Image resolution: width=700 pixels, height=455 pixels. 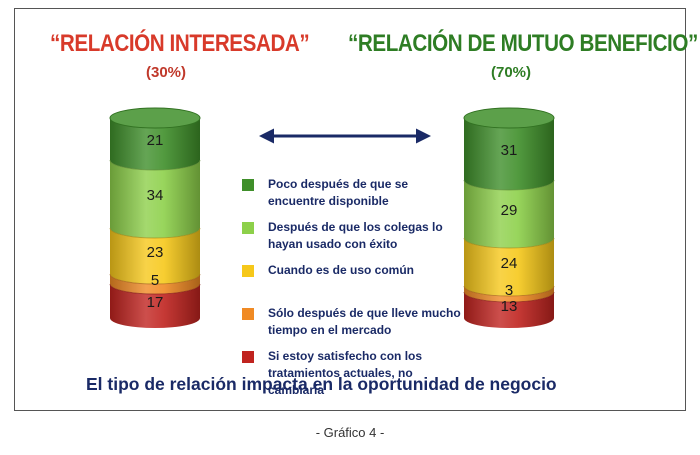 I want to click on title-left-percentage: (30%), so click(x=166, y=72).